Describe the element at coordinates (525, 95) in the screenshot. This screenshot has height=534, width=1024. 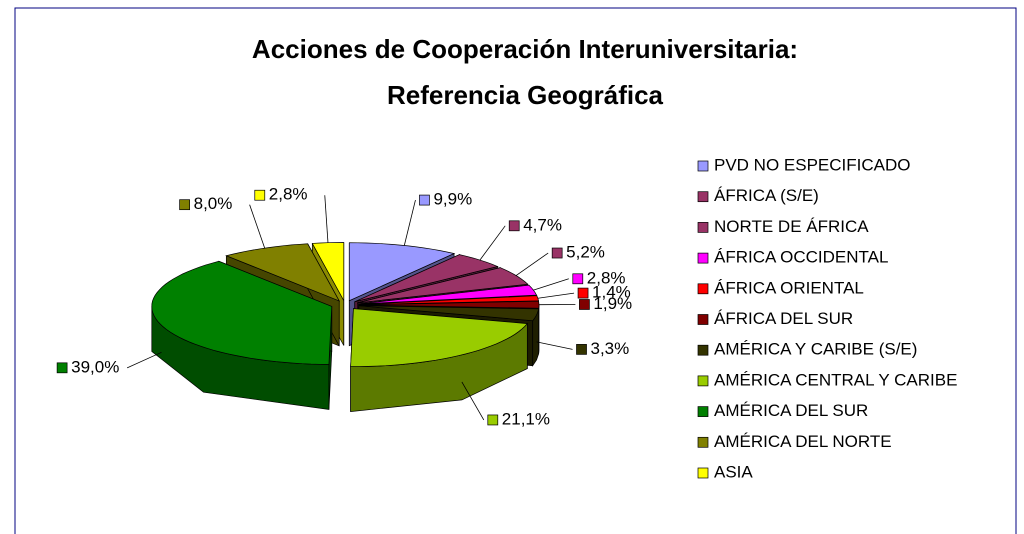
I see `chart-title: Referencia Geográfica` at that location.